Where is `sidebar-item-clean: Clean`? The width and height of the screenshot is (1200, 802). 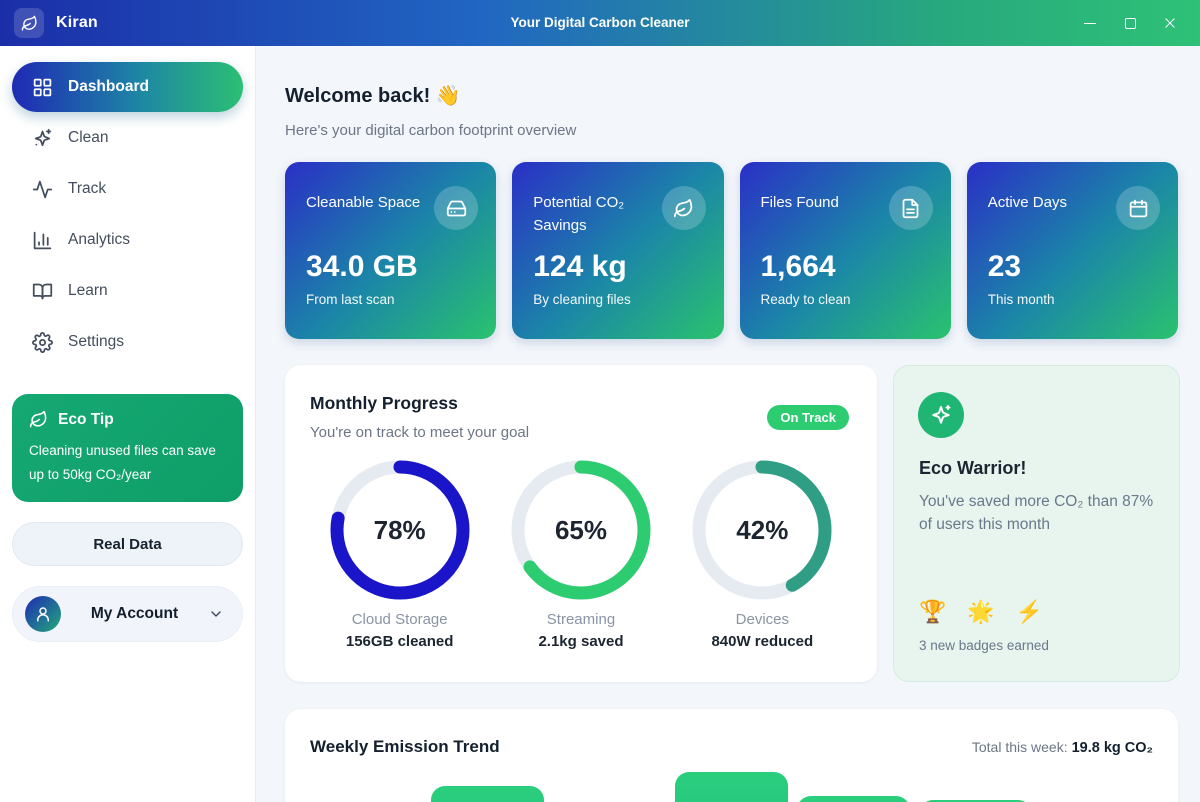 sidebar-item-clean: Clean is located at coordinates (127, 138).